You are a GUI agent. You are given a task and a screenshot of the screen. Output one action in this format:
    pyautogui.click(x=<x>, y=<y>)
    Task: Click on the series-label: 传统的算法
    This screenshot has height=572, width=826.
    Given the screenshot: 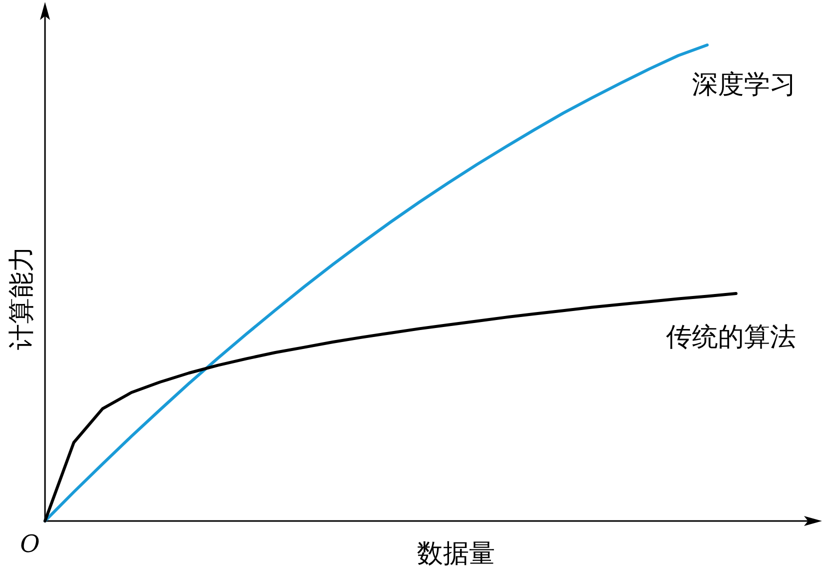 What is the action you would take?
    pyautogui.click(x=731, y=337)
    